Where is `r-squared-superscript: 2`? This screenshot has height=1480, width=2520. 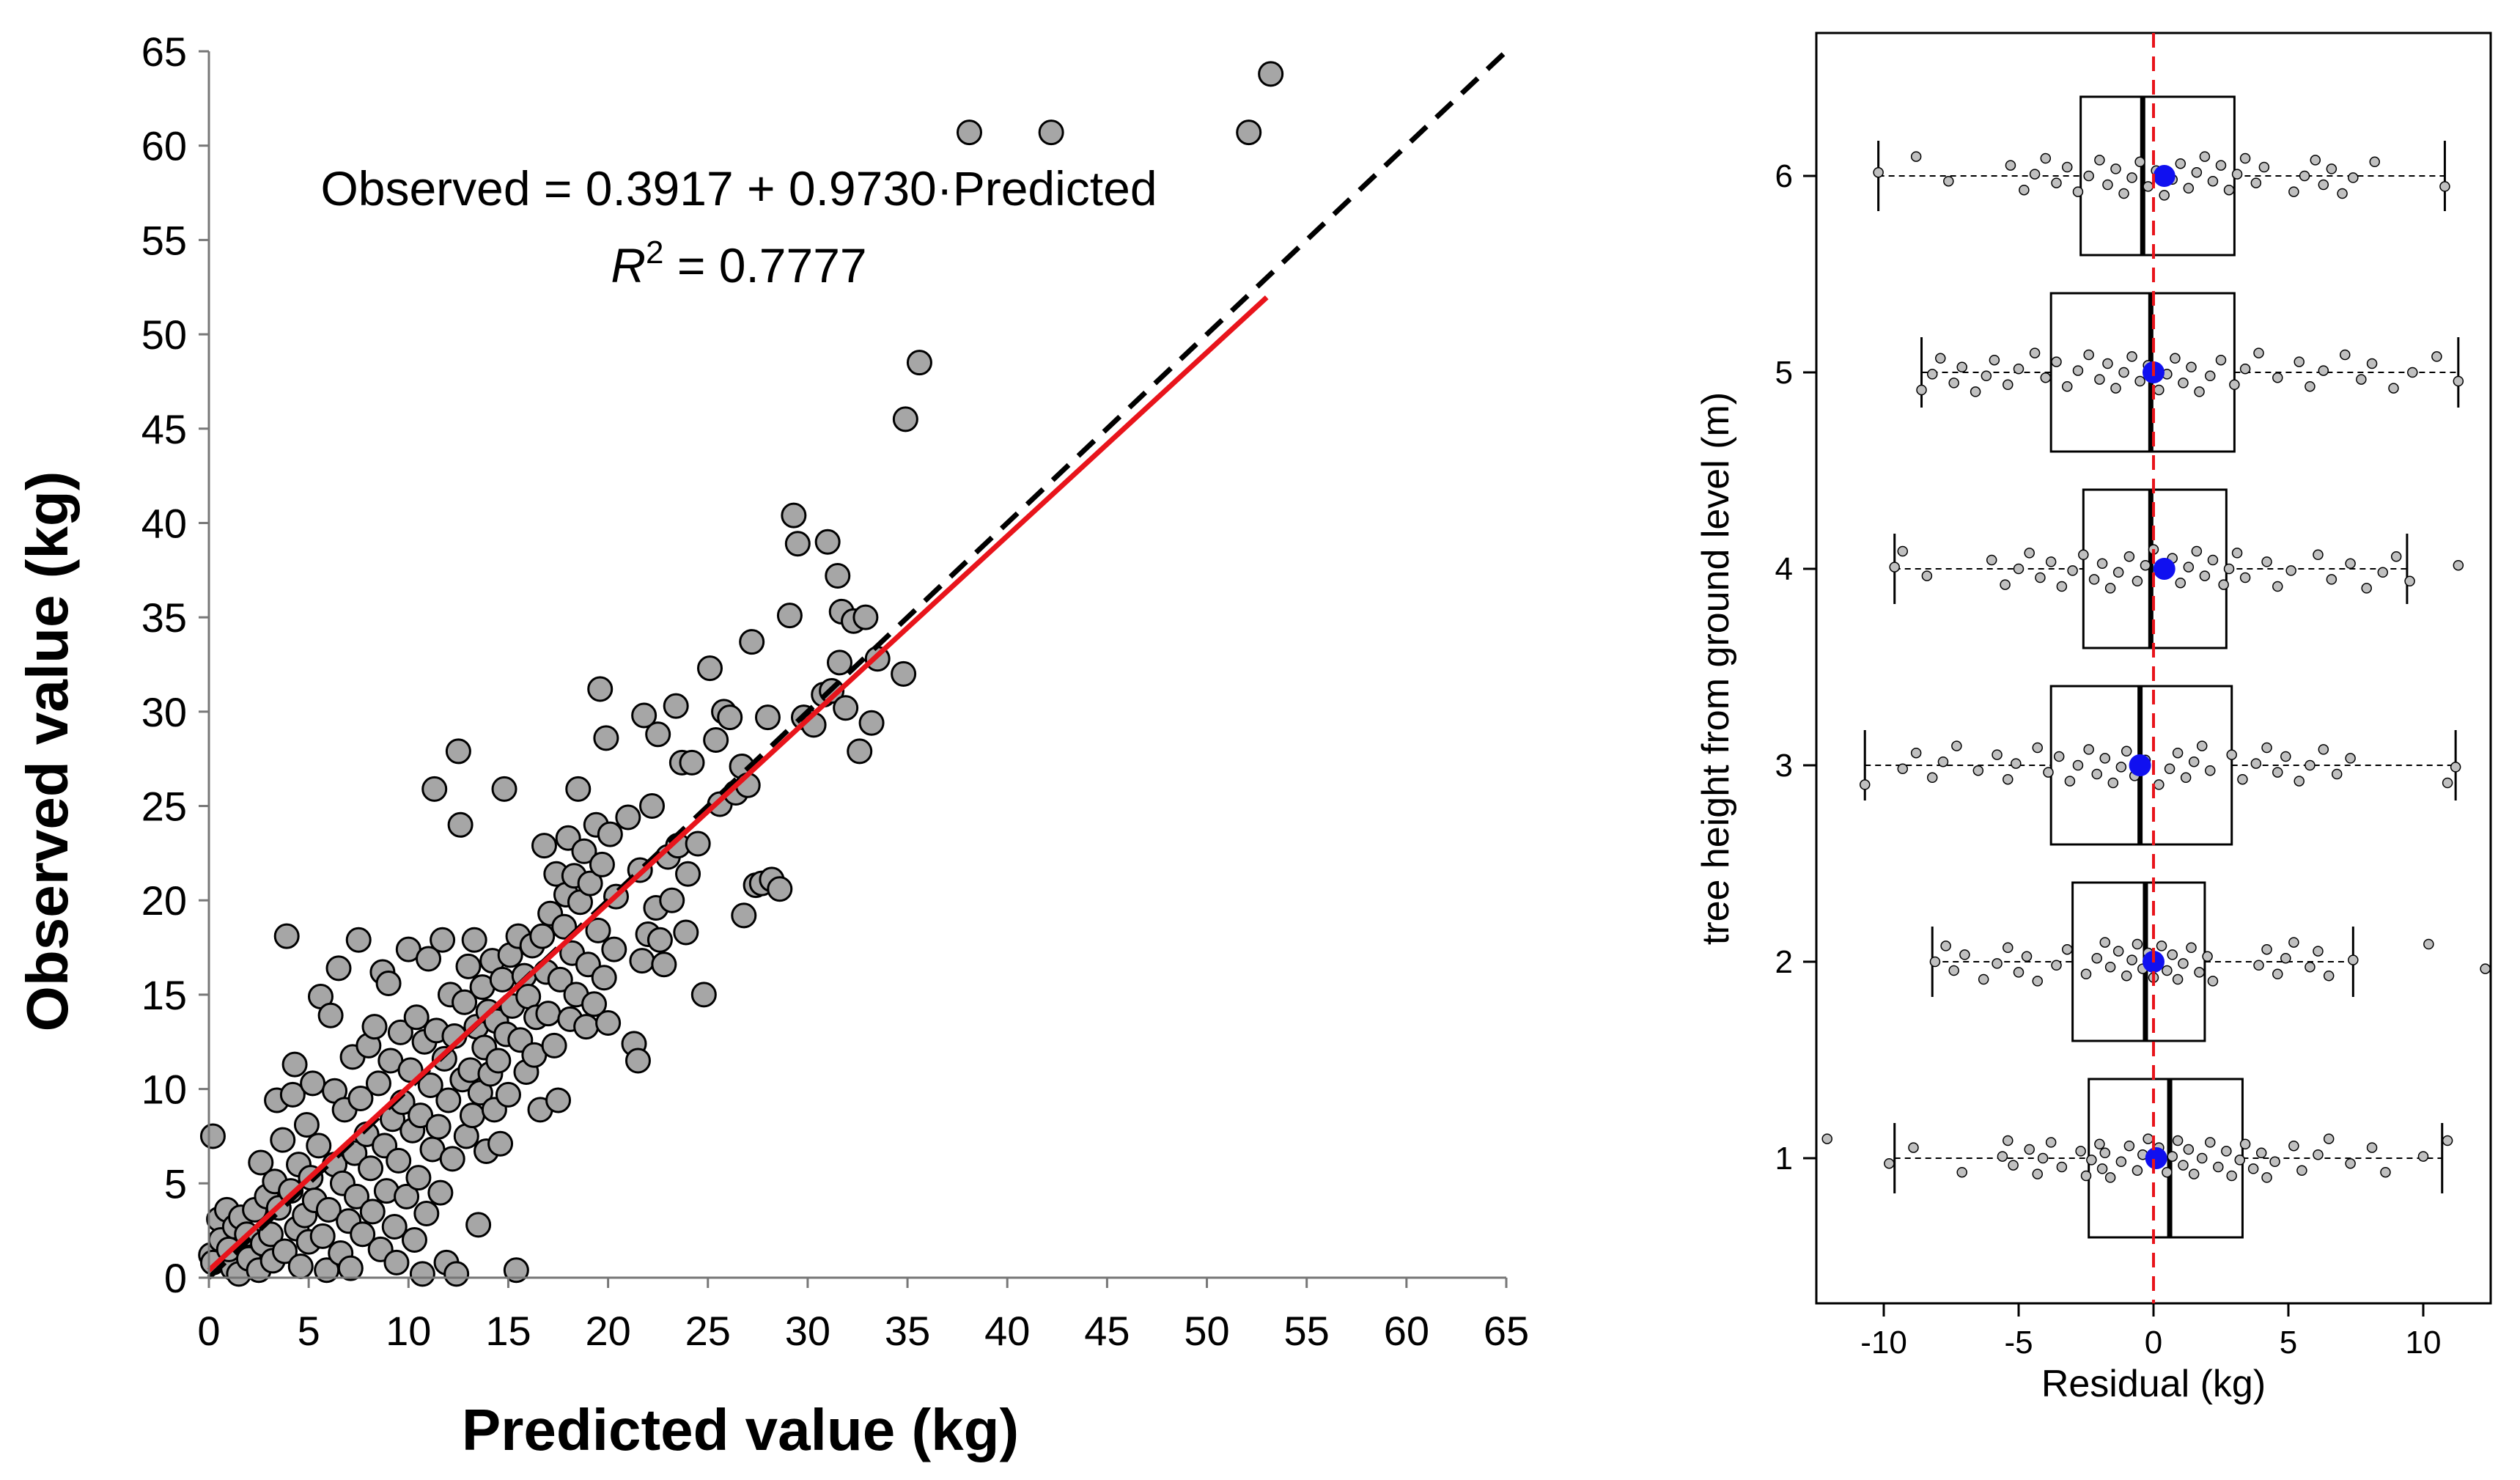
r-squared-superscript: 2 is located at coordinates (654, 253).